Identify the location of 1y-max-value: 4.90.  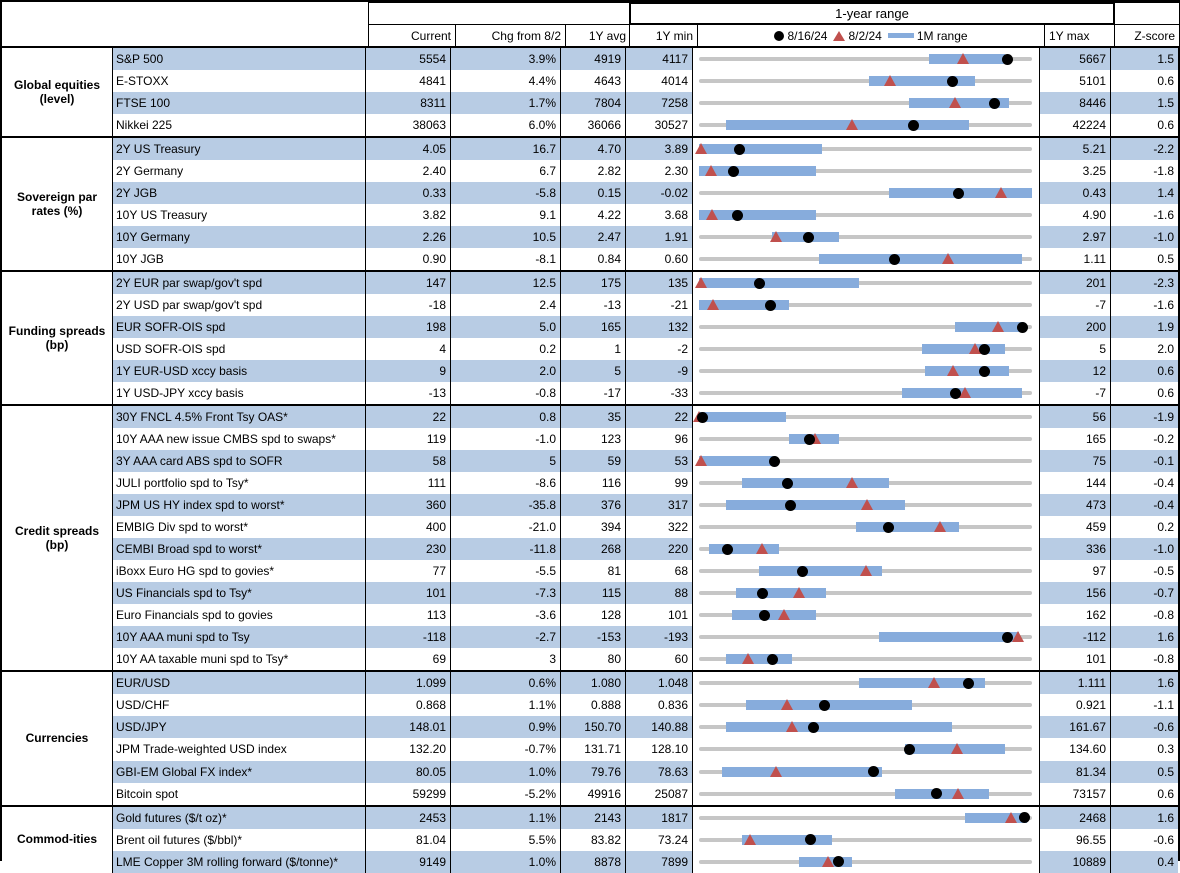
(1075, 215).